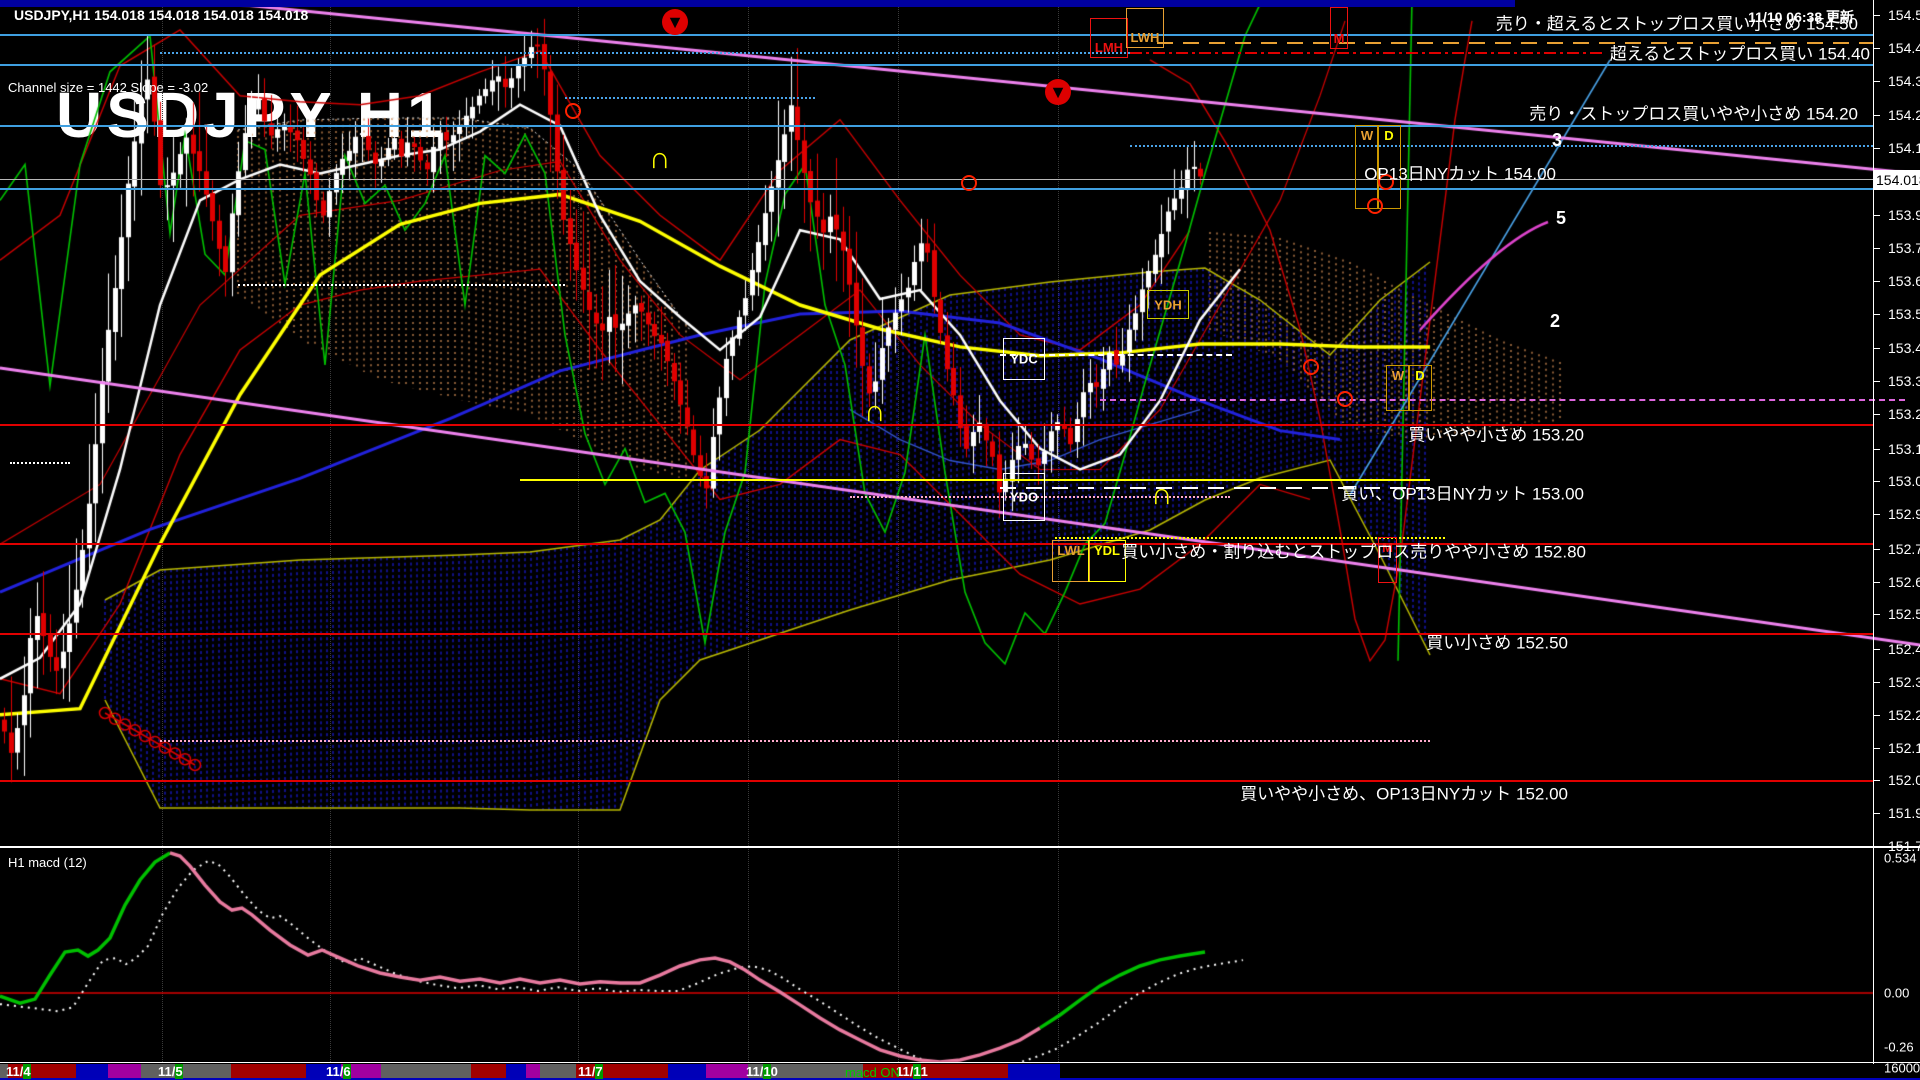 The height and width of the screenshot is (1080, 1920). I want to click on label-box-text: M, so click(1339, 38).